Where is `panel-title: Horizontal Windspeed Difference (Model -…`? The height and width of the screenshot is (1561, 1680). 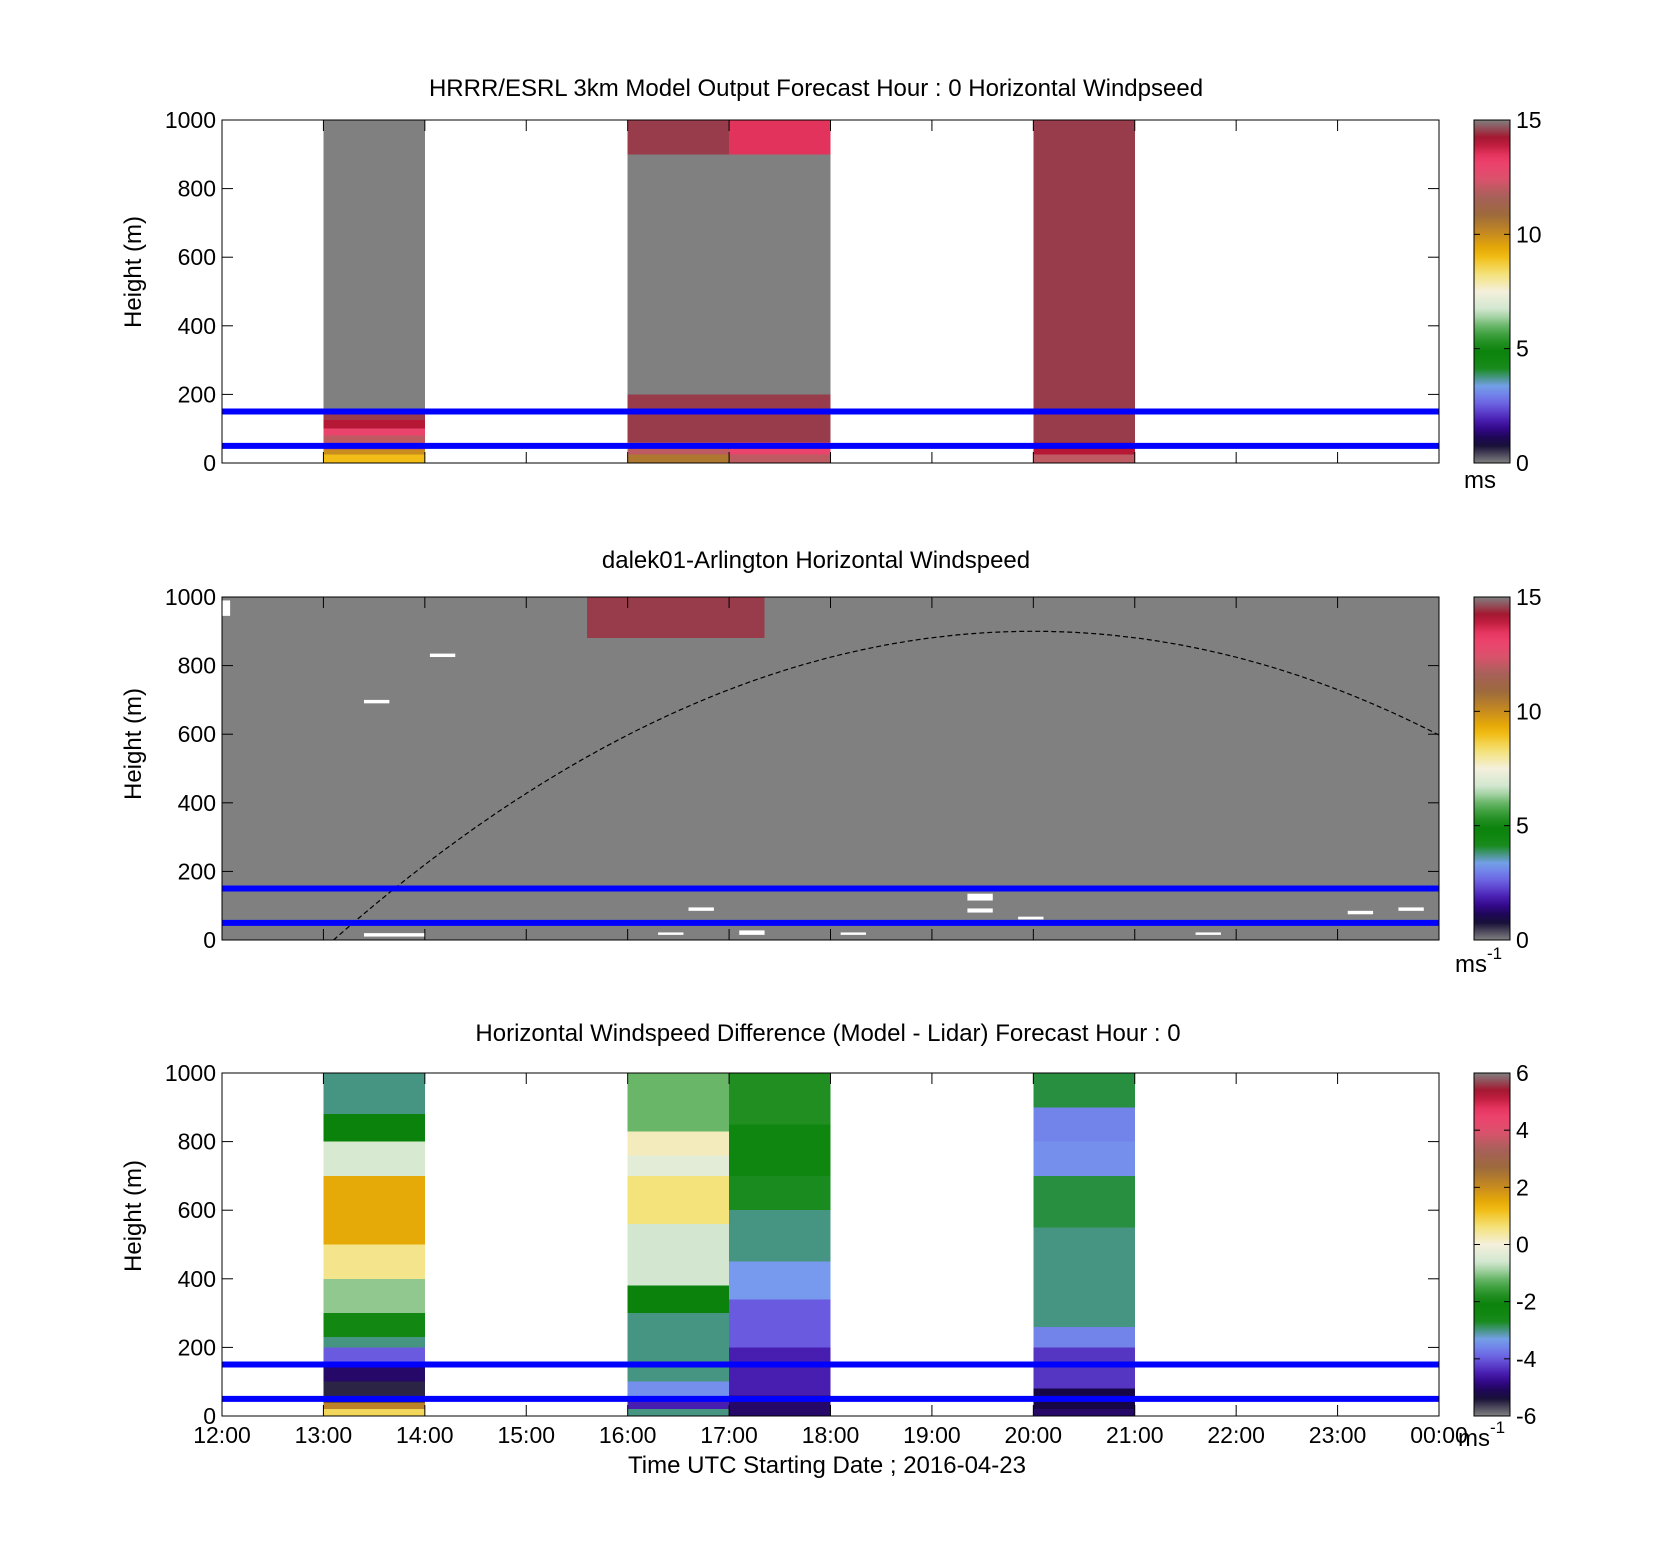 panel-title: Horizontal Windspeed Difference (Model -… is located at coordinates (827, 1033).